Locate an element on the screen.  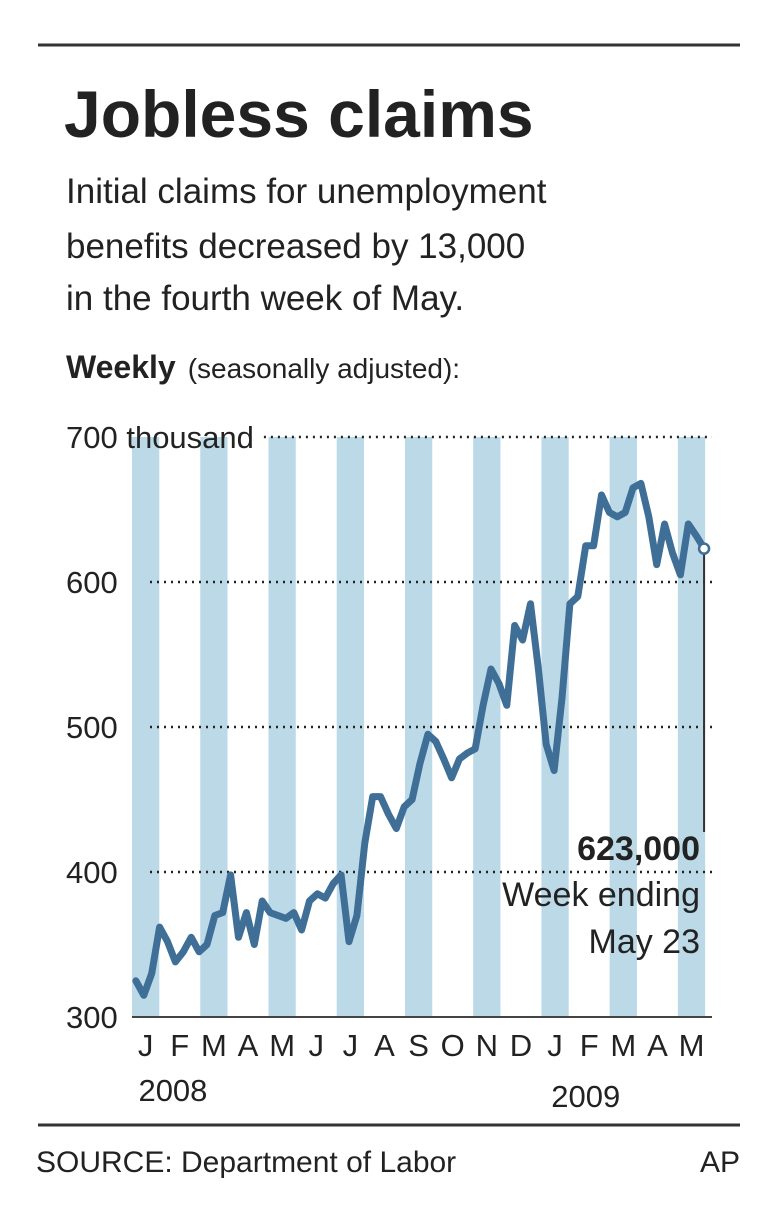
x-tick-label: D is located at coordinates (521, 1045).